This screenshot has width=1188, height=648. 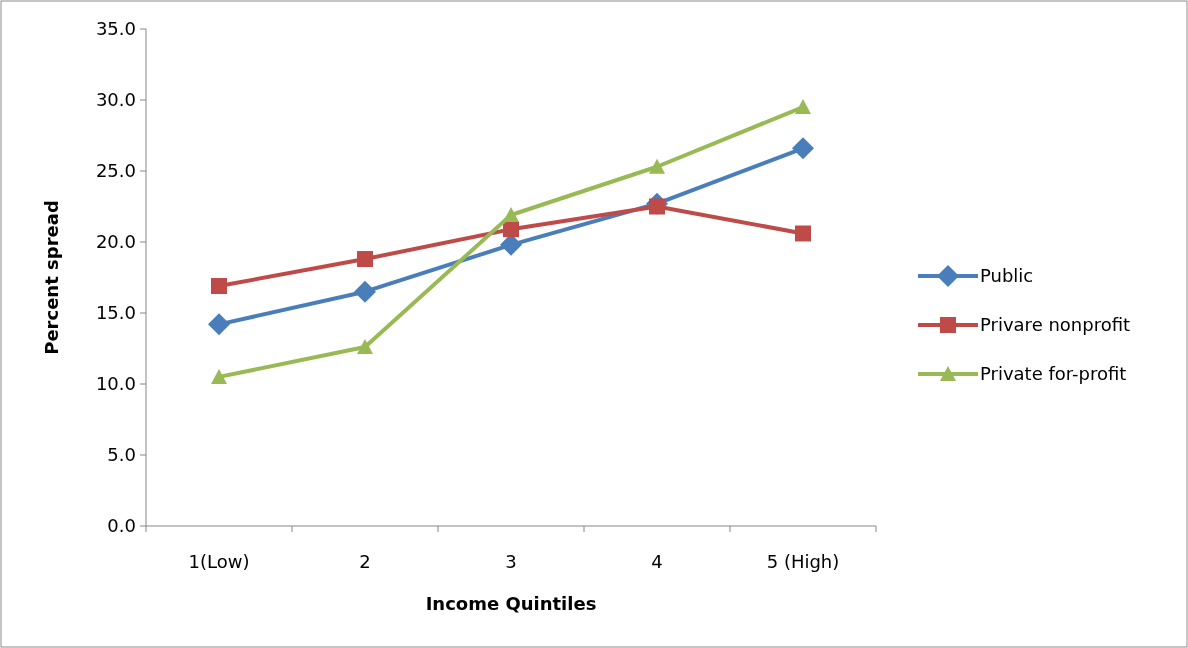 What do you see at coordinates (115, 29) in the screenshot?
I see `y-tick-label: 35.0` at bounding box center [115, 29].